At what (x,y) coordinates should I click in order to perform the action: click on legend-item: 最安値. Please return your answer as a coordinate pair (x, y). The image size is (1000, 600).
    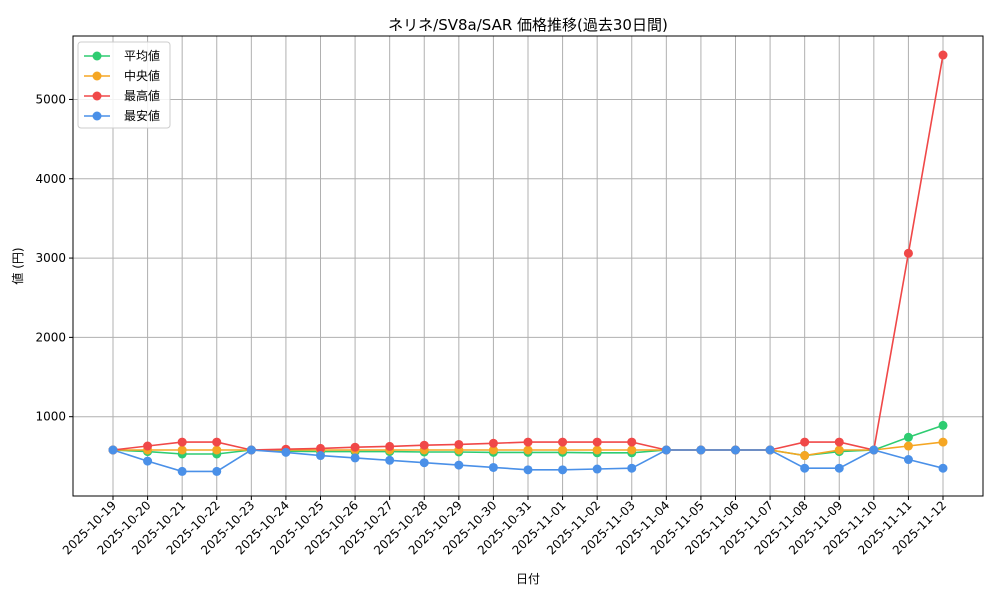
    Looking at the image, I should click on (122, 115).